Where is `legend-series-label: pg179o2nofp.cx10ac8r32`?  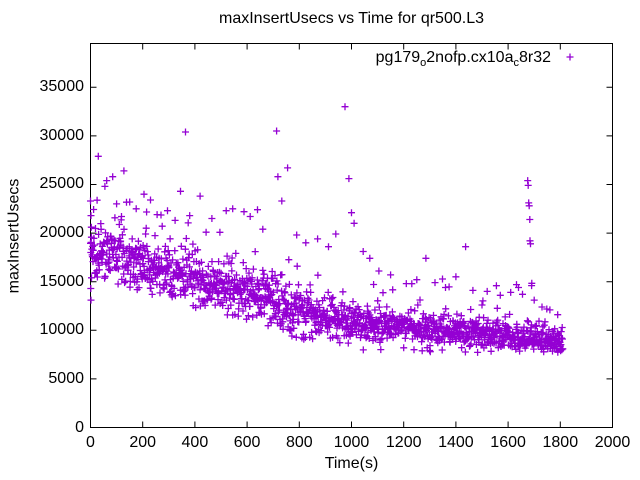
legend-series-label: pg179o2nofp.cx10ac8r32 is located at coordinates (463, 59).